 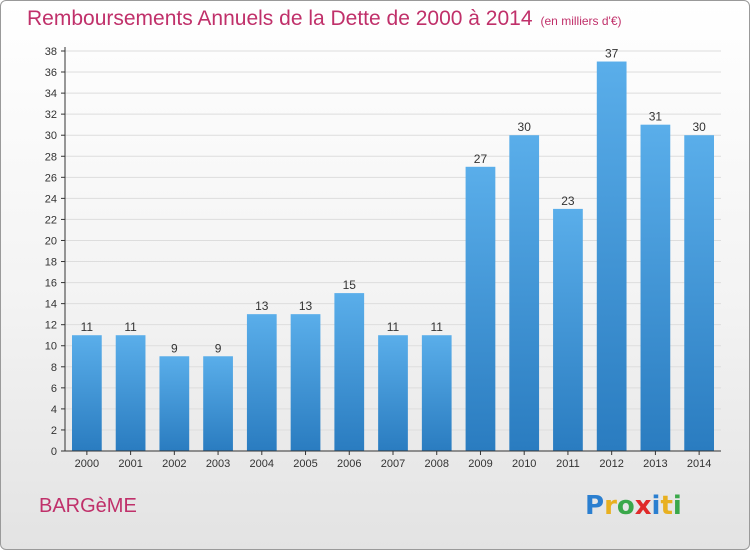 What do you see at coordinates (612, 54) in the screenshot?
I see `bar-value-label: 37` at bounding box center [612, 54].